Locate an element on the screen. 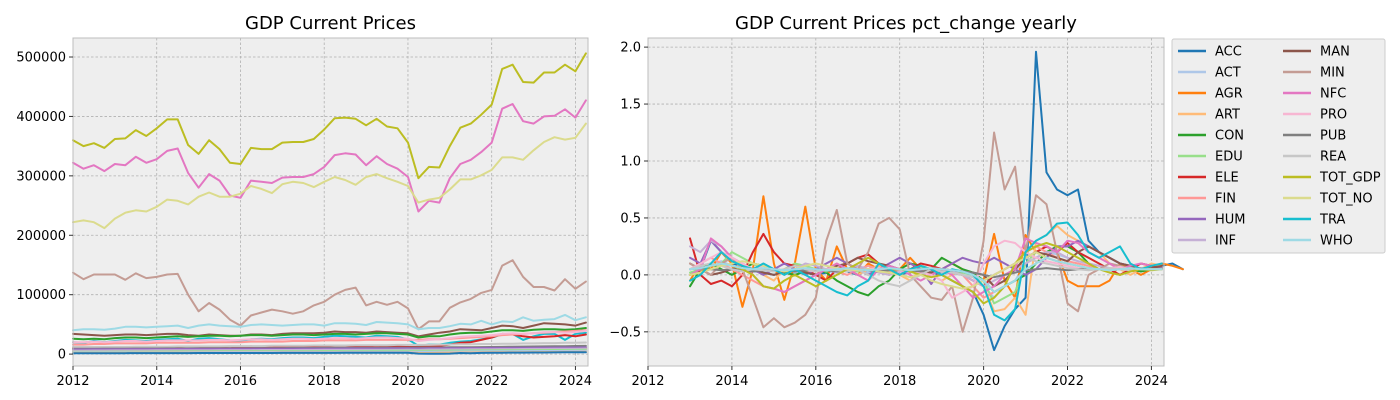 The width and height of the screenshot is (1400, 400). series-line-nfc is located at coordinates (329, 156).